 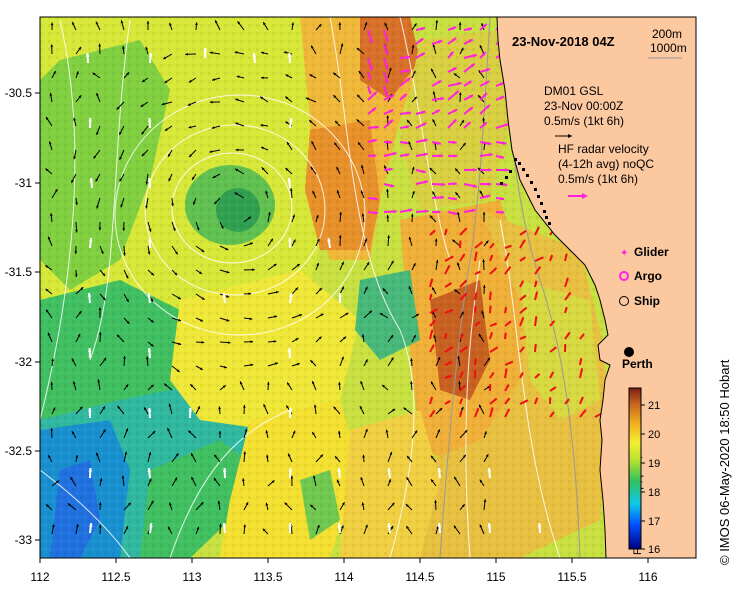 What do you see at coordinates (438, 119) in the screenshot?
I see `radar-arrows` at bounding box center [438, 119].